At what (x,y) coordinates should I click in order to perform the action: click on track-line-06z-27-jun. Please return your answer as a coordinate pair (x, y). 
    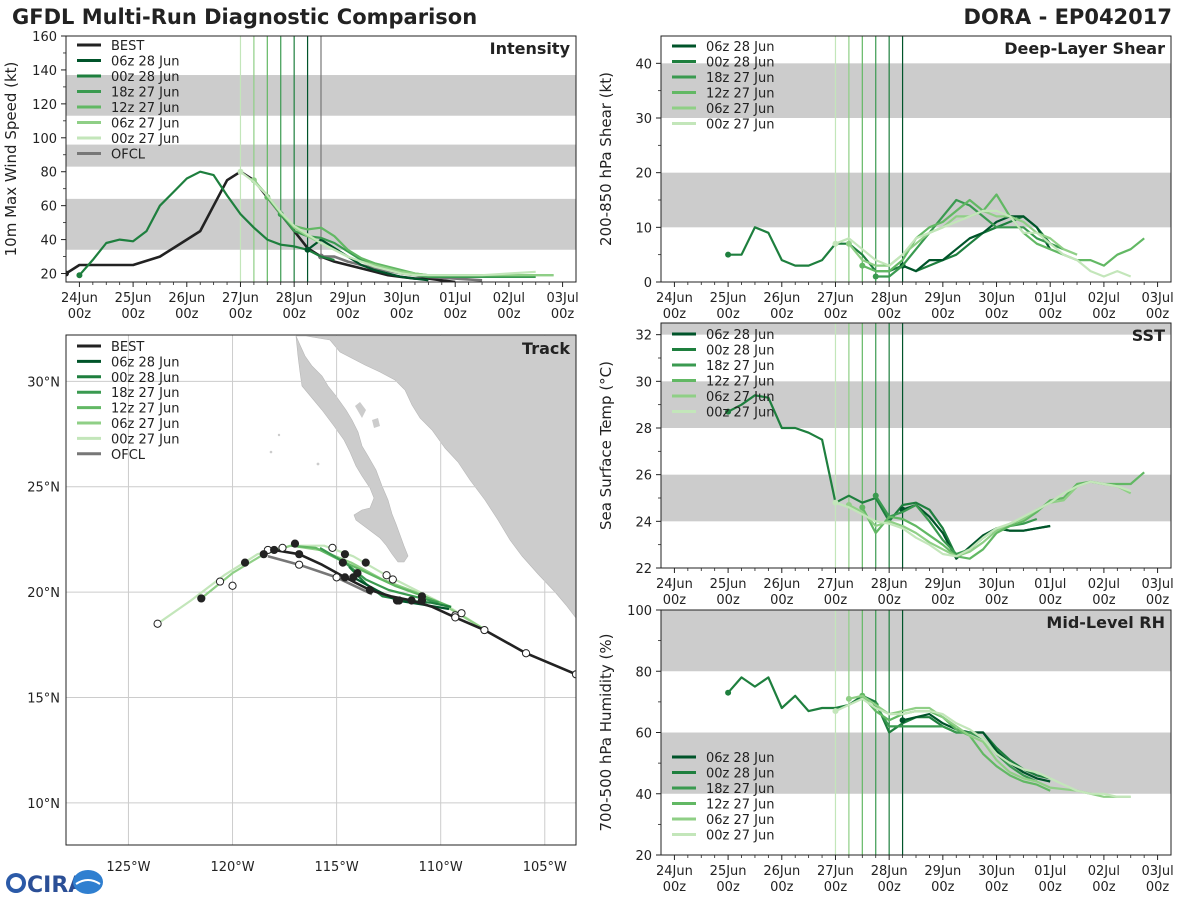
    Looking at the image, I should click on (341, 586).